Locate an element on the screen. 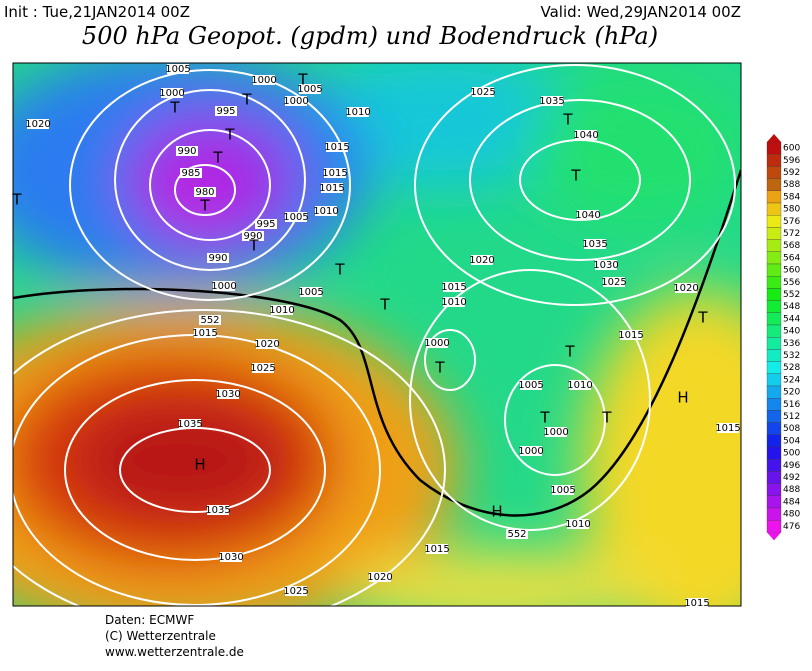 This screenshot has width=812, height=671. isobar-label: 1030 is located at coordinates (230, 557).